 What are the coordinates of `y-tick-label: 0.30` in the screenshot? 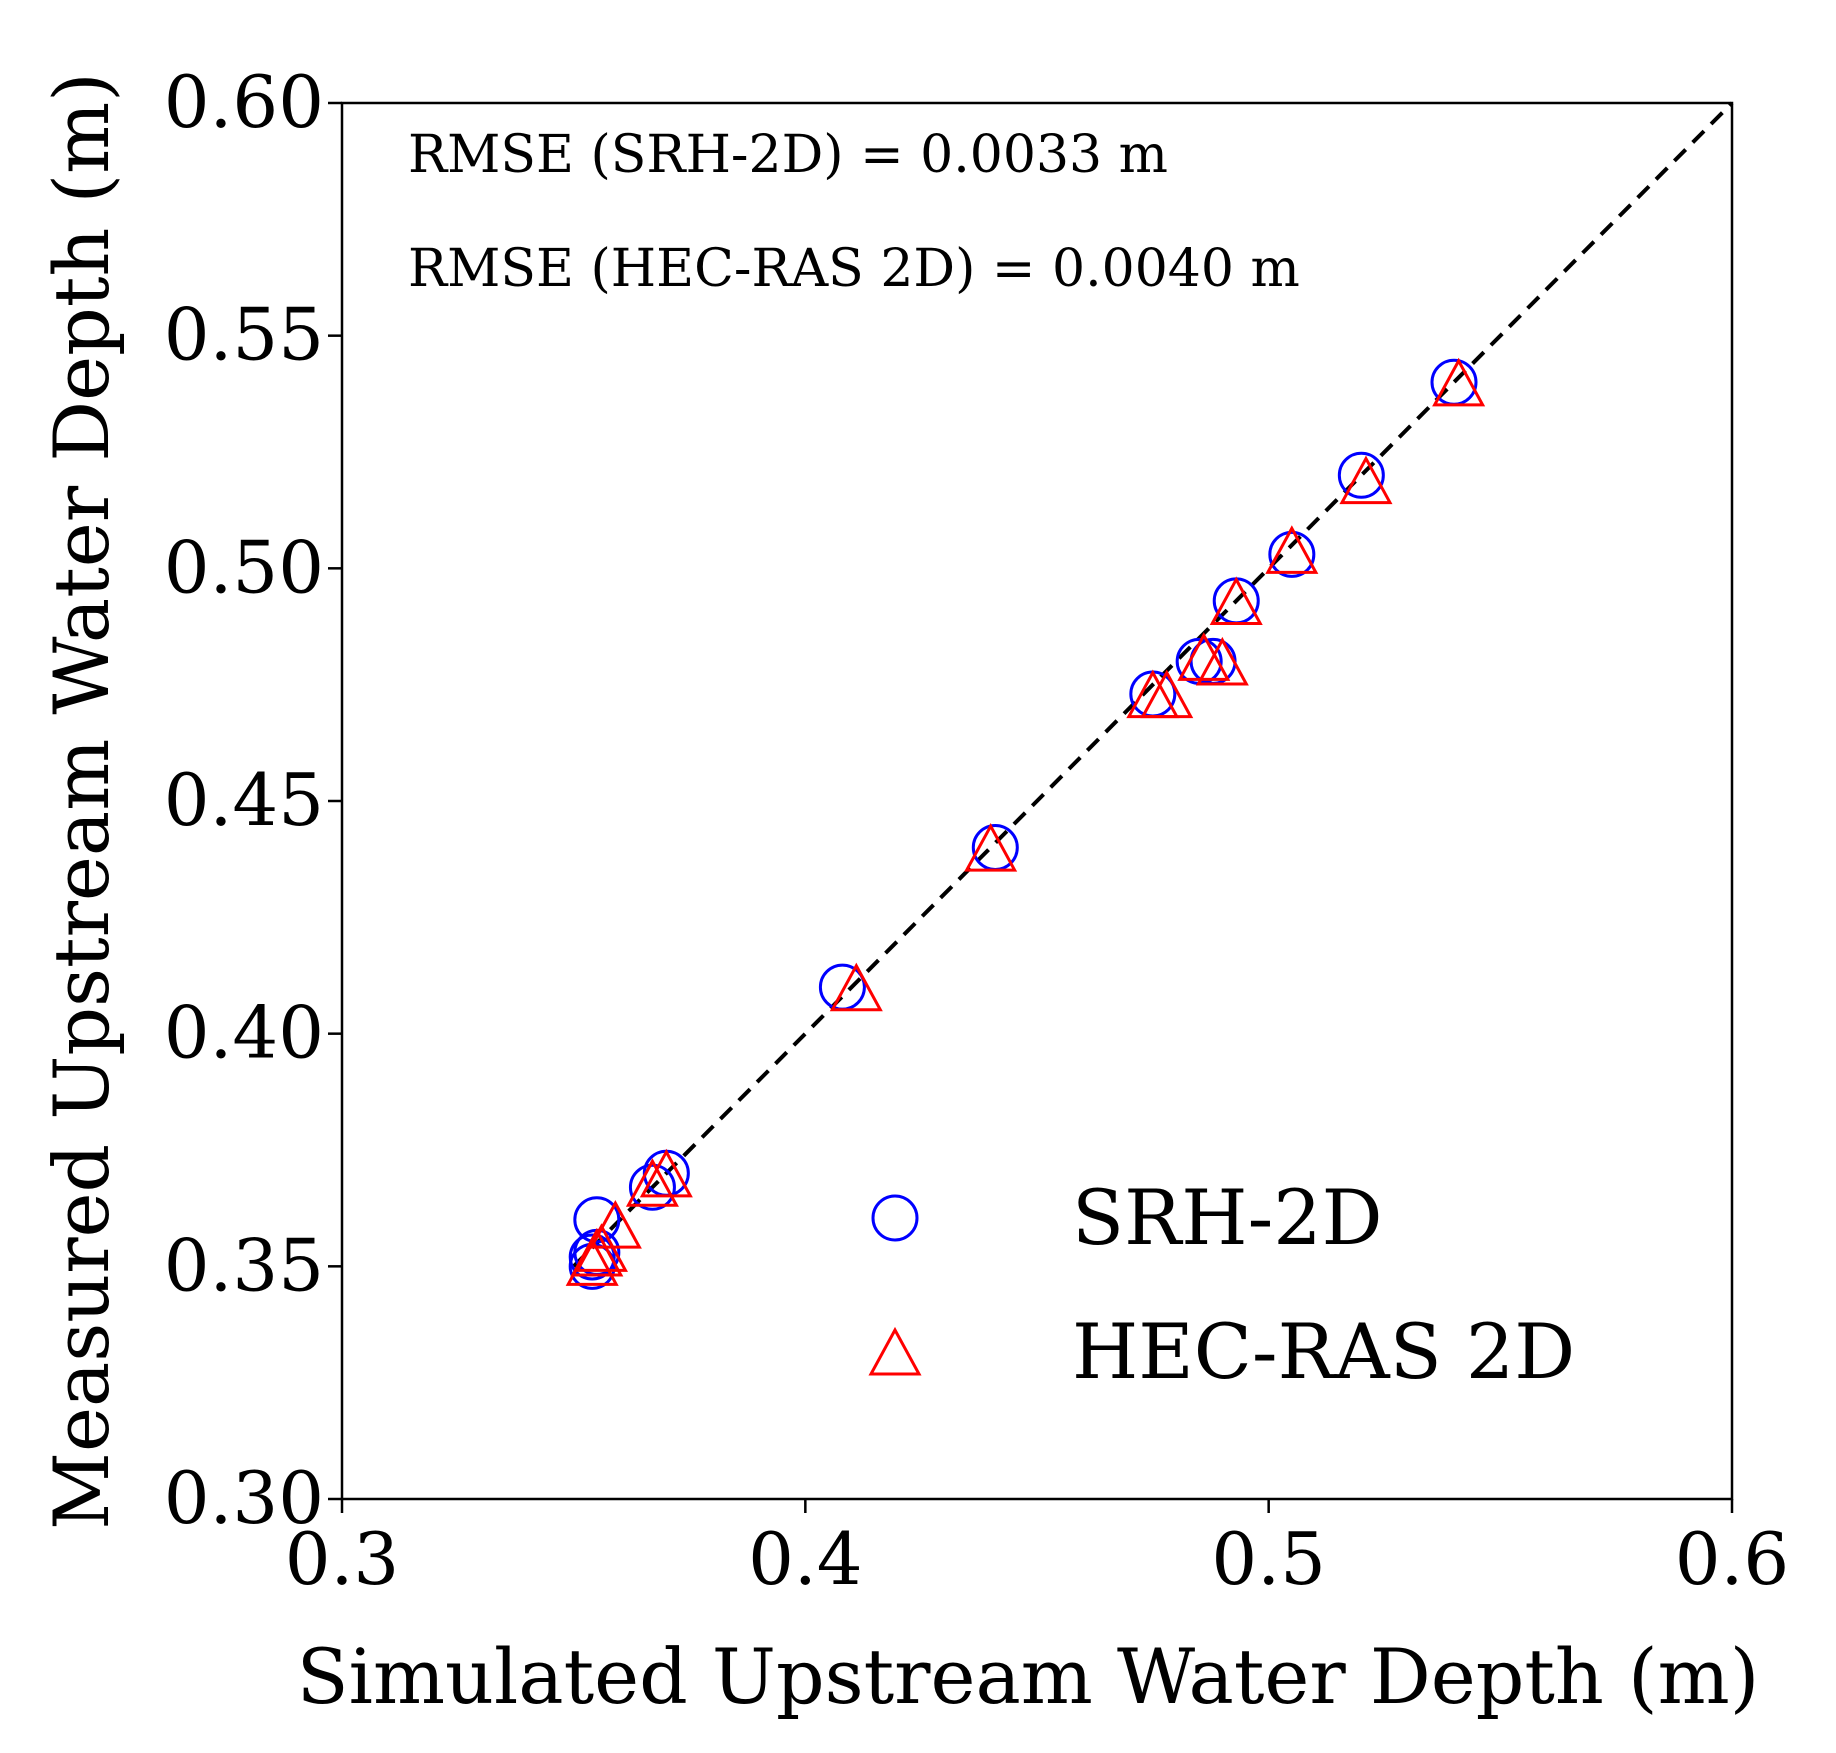 It's located at (244, 1498).